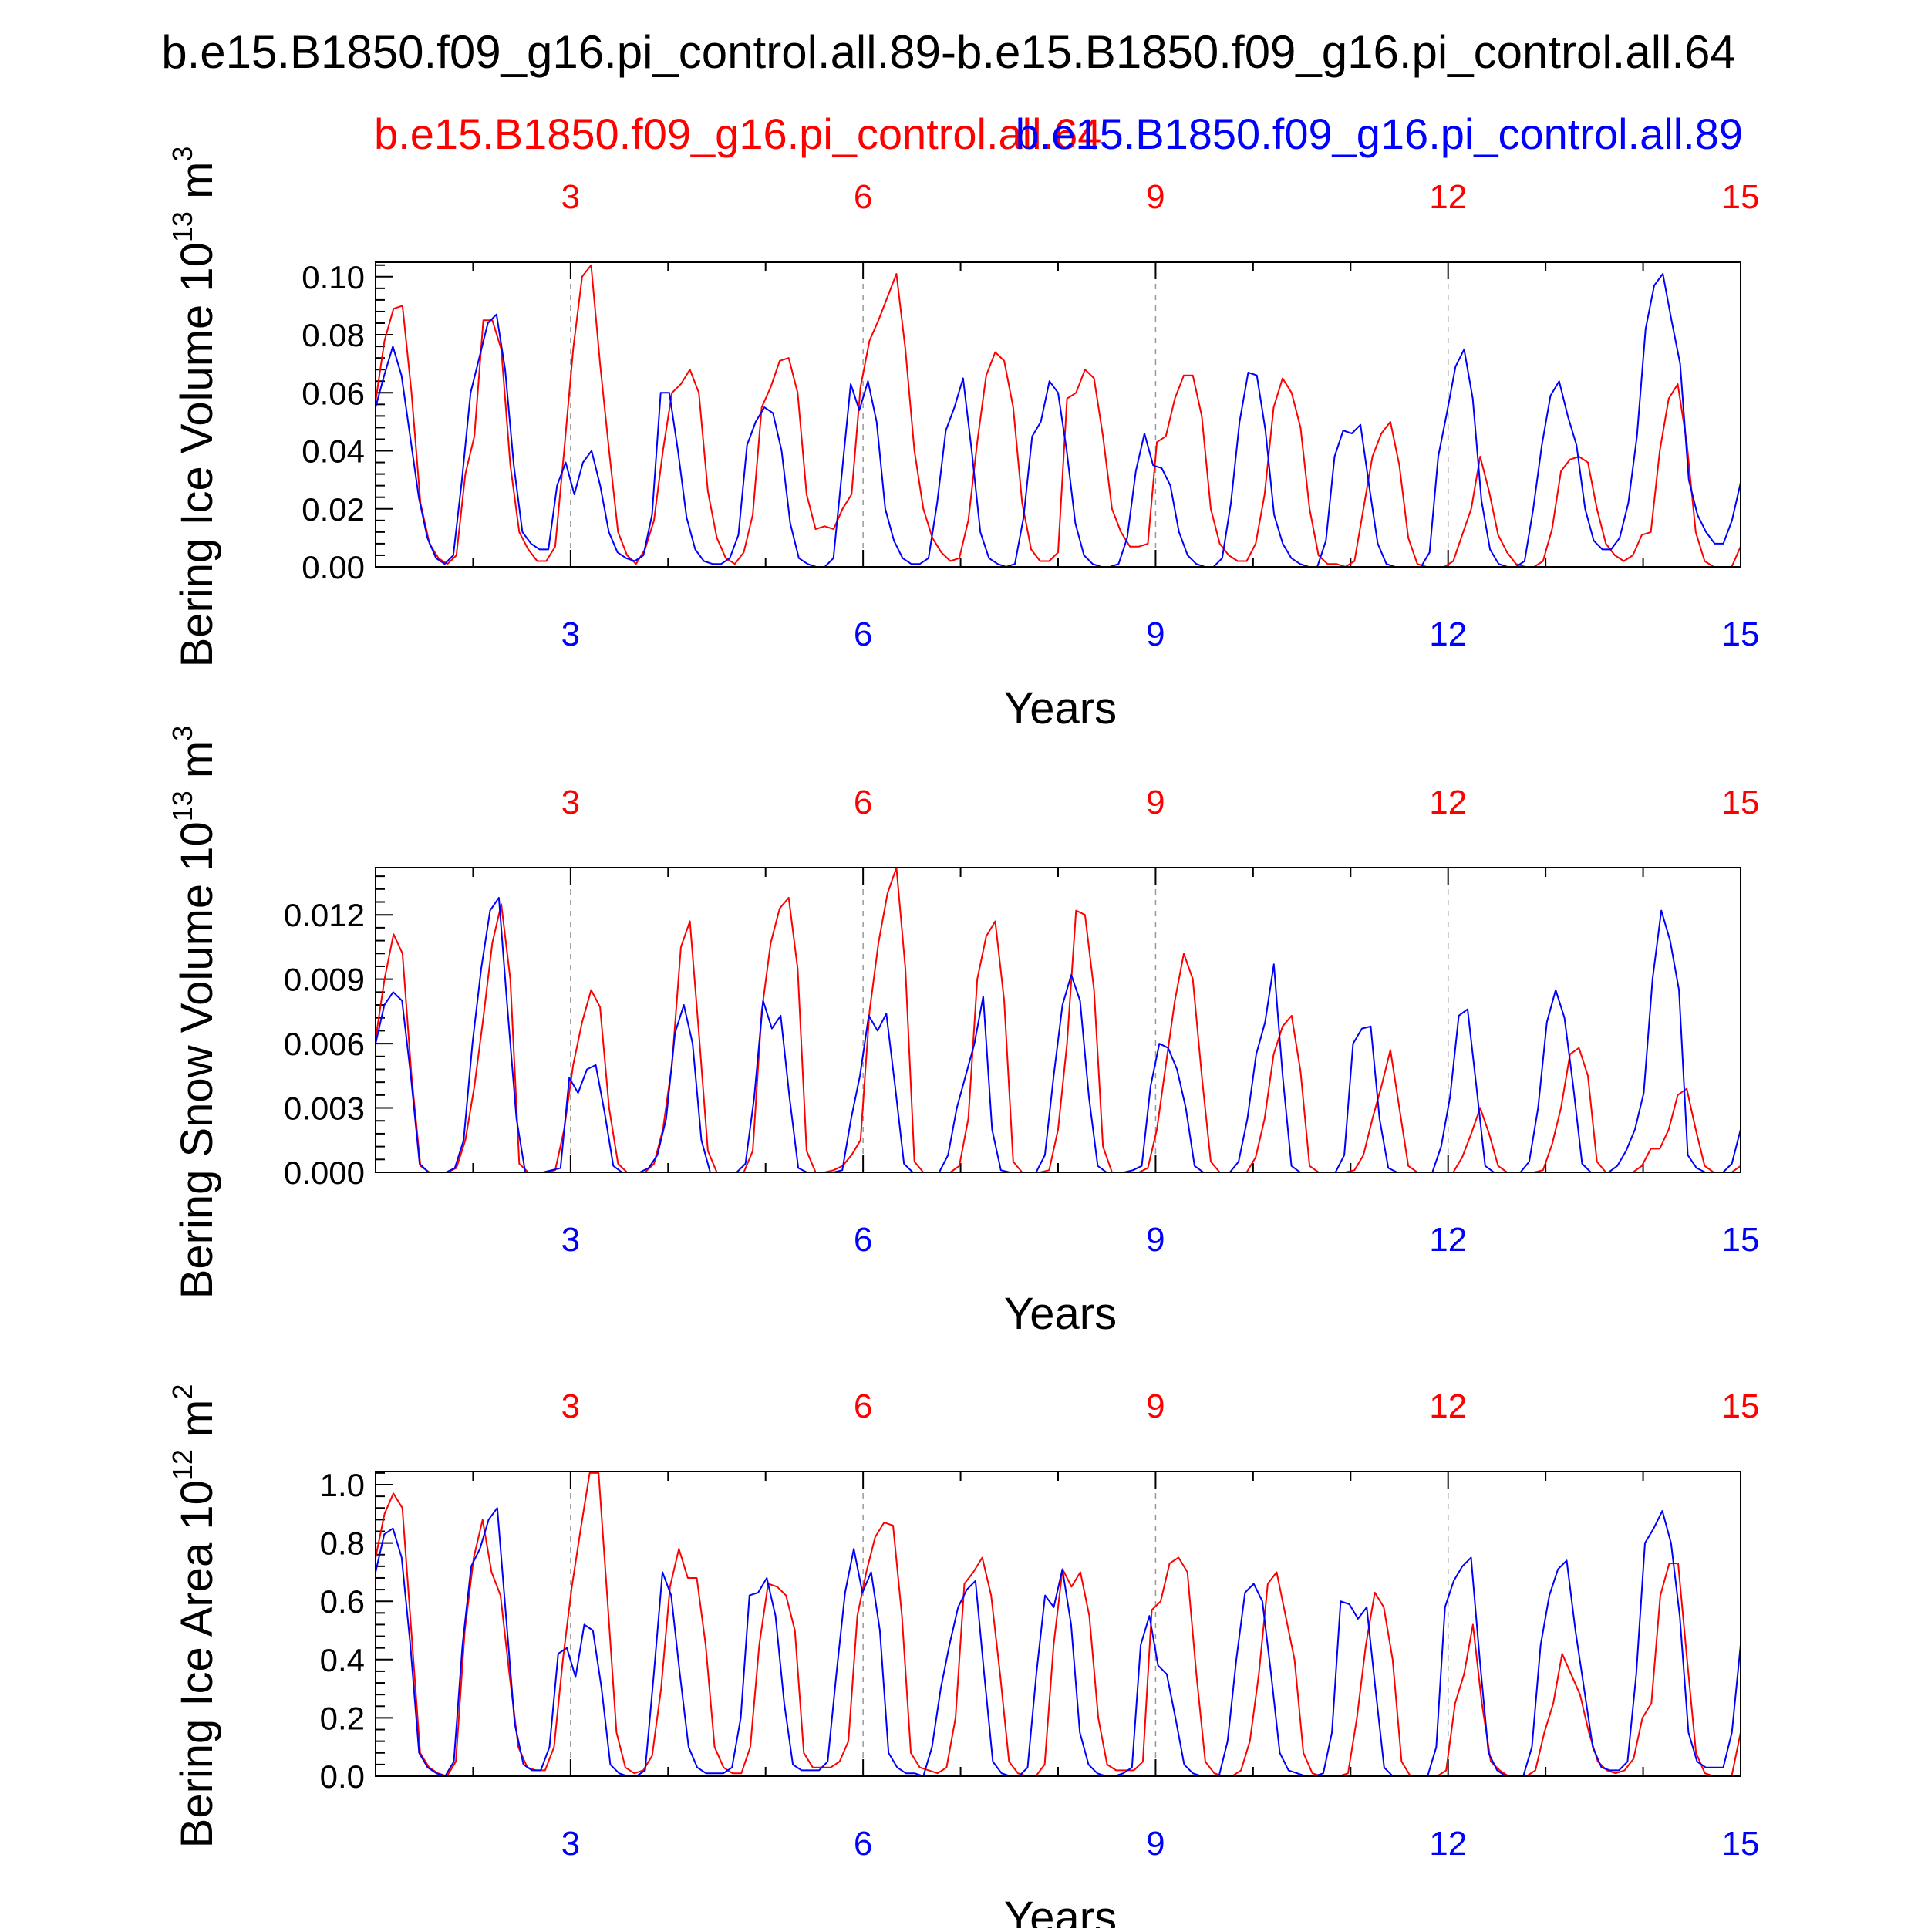  What do you see at coordinates (737, 134) in the screenshot?
I see `legend-label-red: b.e15.B1850.f09_g16.pi_control.all.64` at bounding box center [737, 134].